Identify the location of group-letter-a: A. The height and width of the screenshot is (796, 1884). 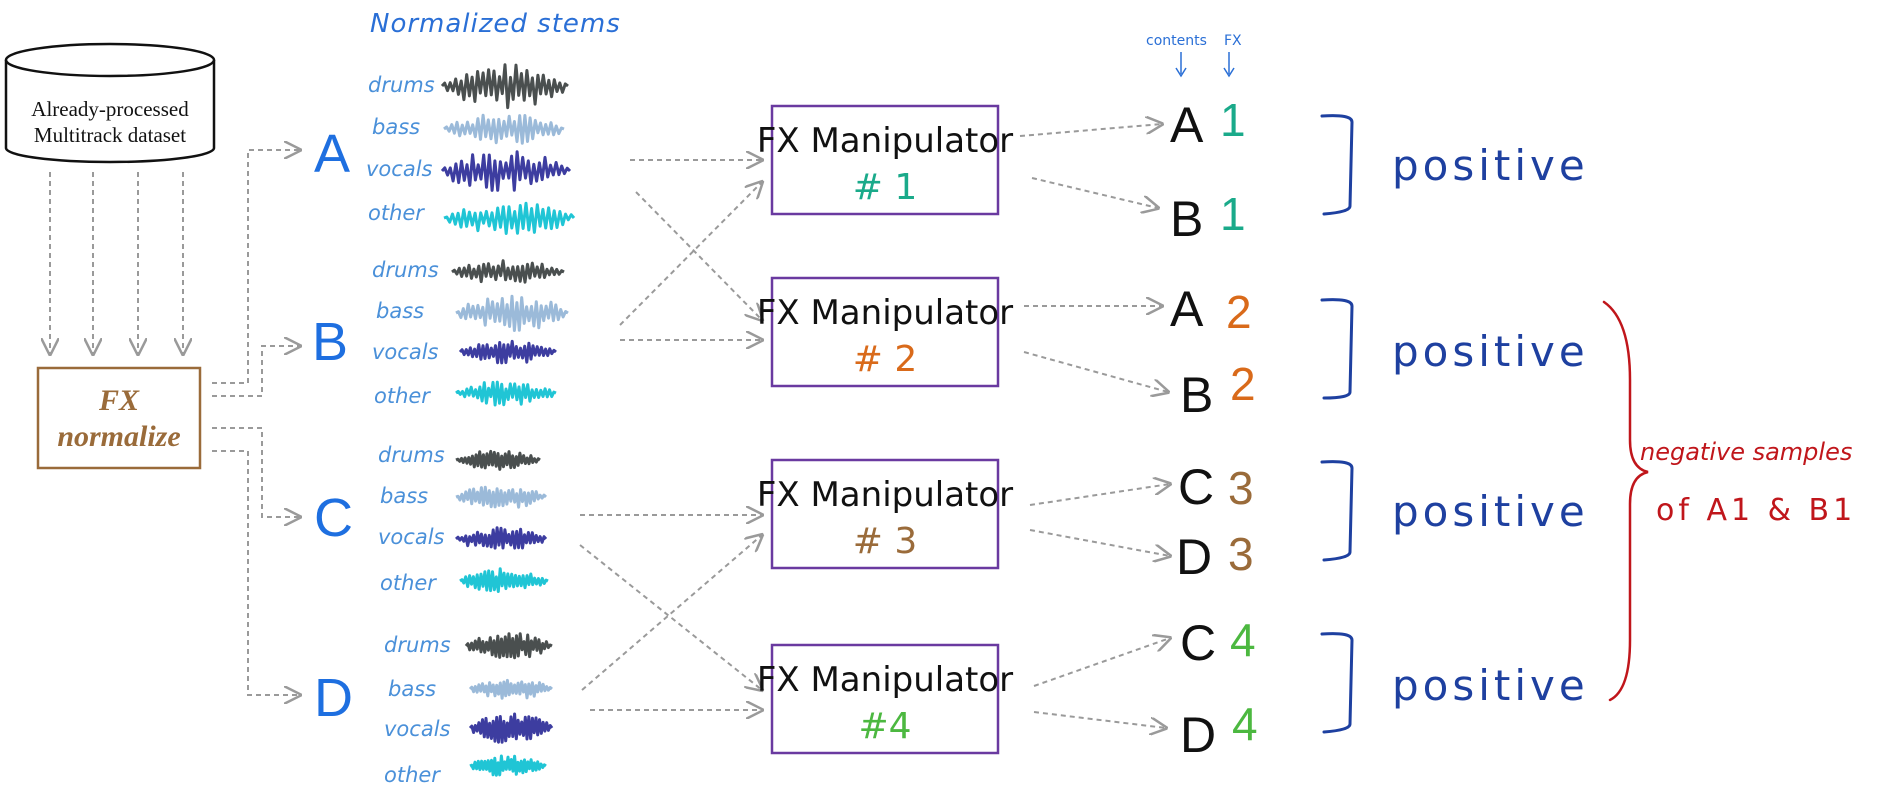
(332, 154).